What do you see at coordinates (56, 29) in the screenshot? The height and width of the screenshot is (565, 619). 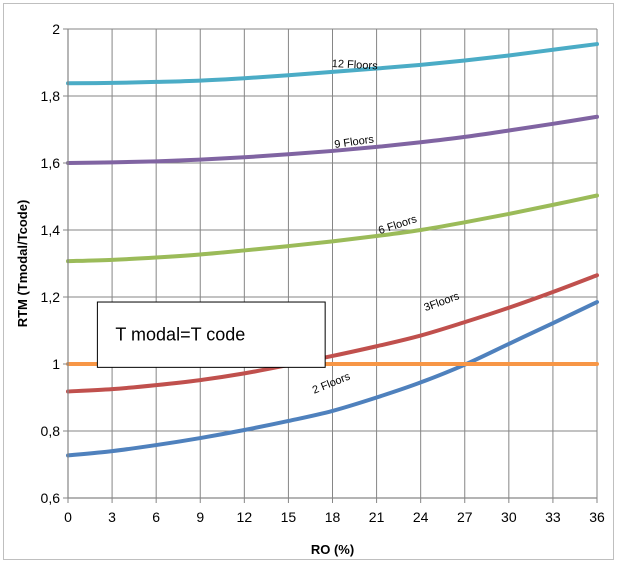 I see `y-tick-label: 2` at bounding box center [56, 29].